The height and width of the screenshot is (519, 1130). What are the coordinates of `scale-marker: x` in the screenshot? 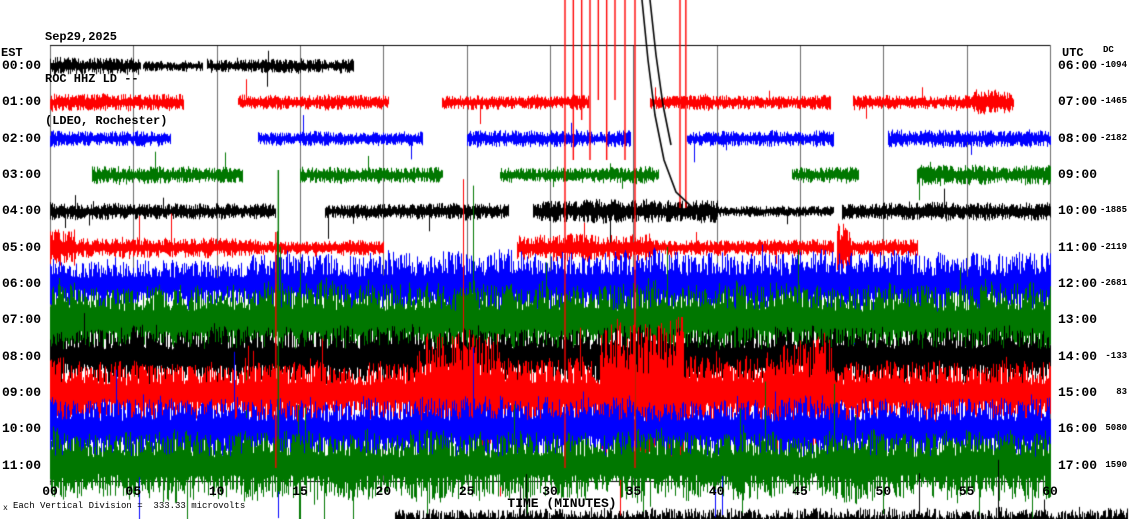 It's located at (5, 508).